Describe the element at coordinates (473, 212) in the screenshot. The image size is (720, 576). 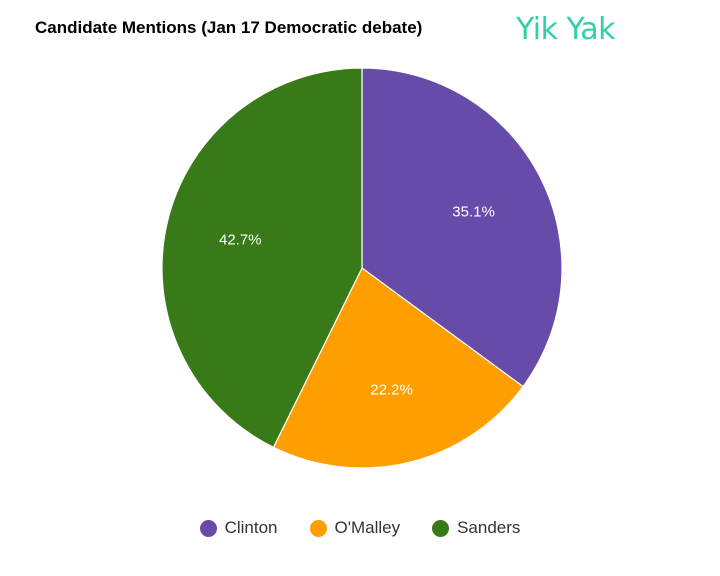
I see `slice-label-clinton: 35.1%` at that location.